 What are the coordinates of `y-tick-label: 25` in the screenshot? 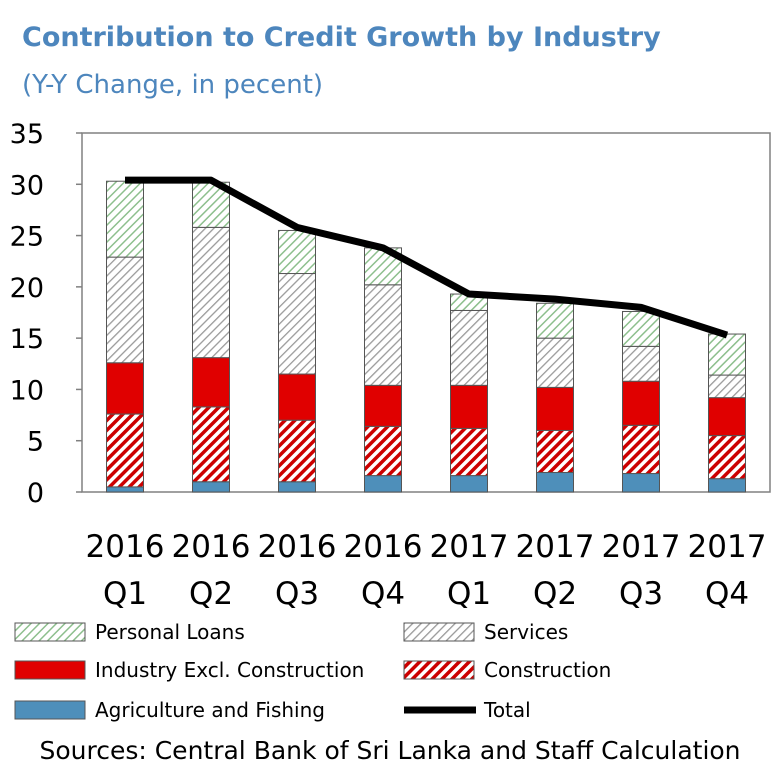 It's located at (27, 237).